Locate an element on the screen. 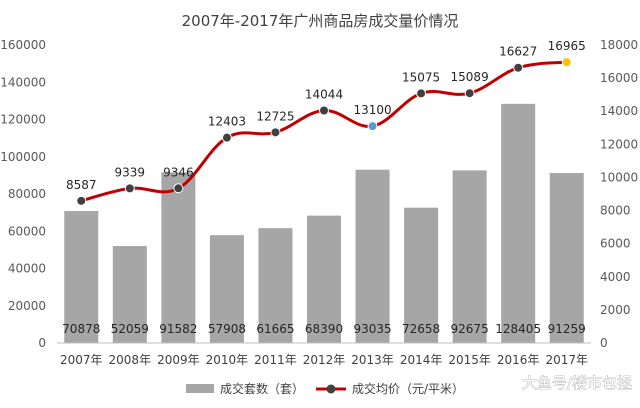  price-value-label: 12403 is located at coordinates (227, 122).